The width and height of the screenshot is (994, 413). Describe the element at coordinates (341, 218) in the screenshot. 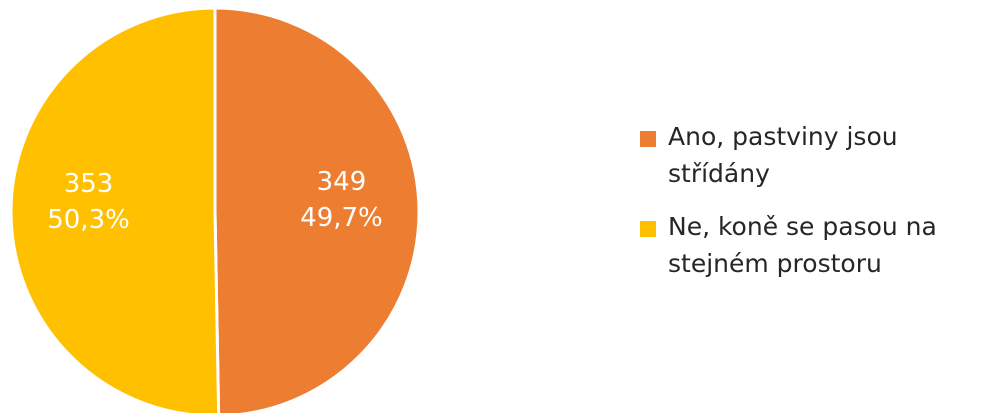

I see `slice-percent-label-ano: 49,7%` at that location.